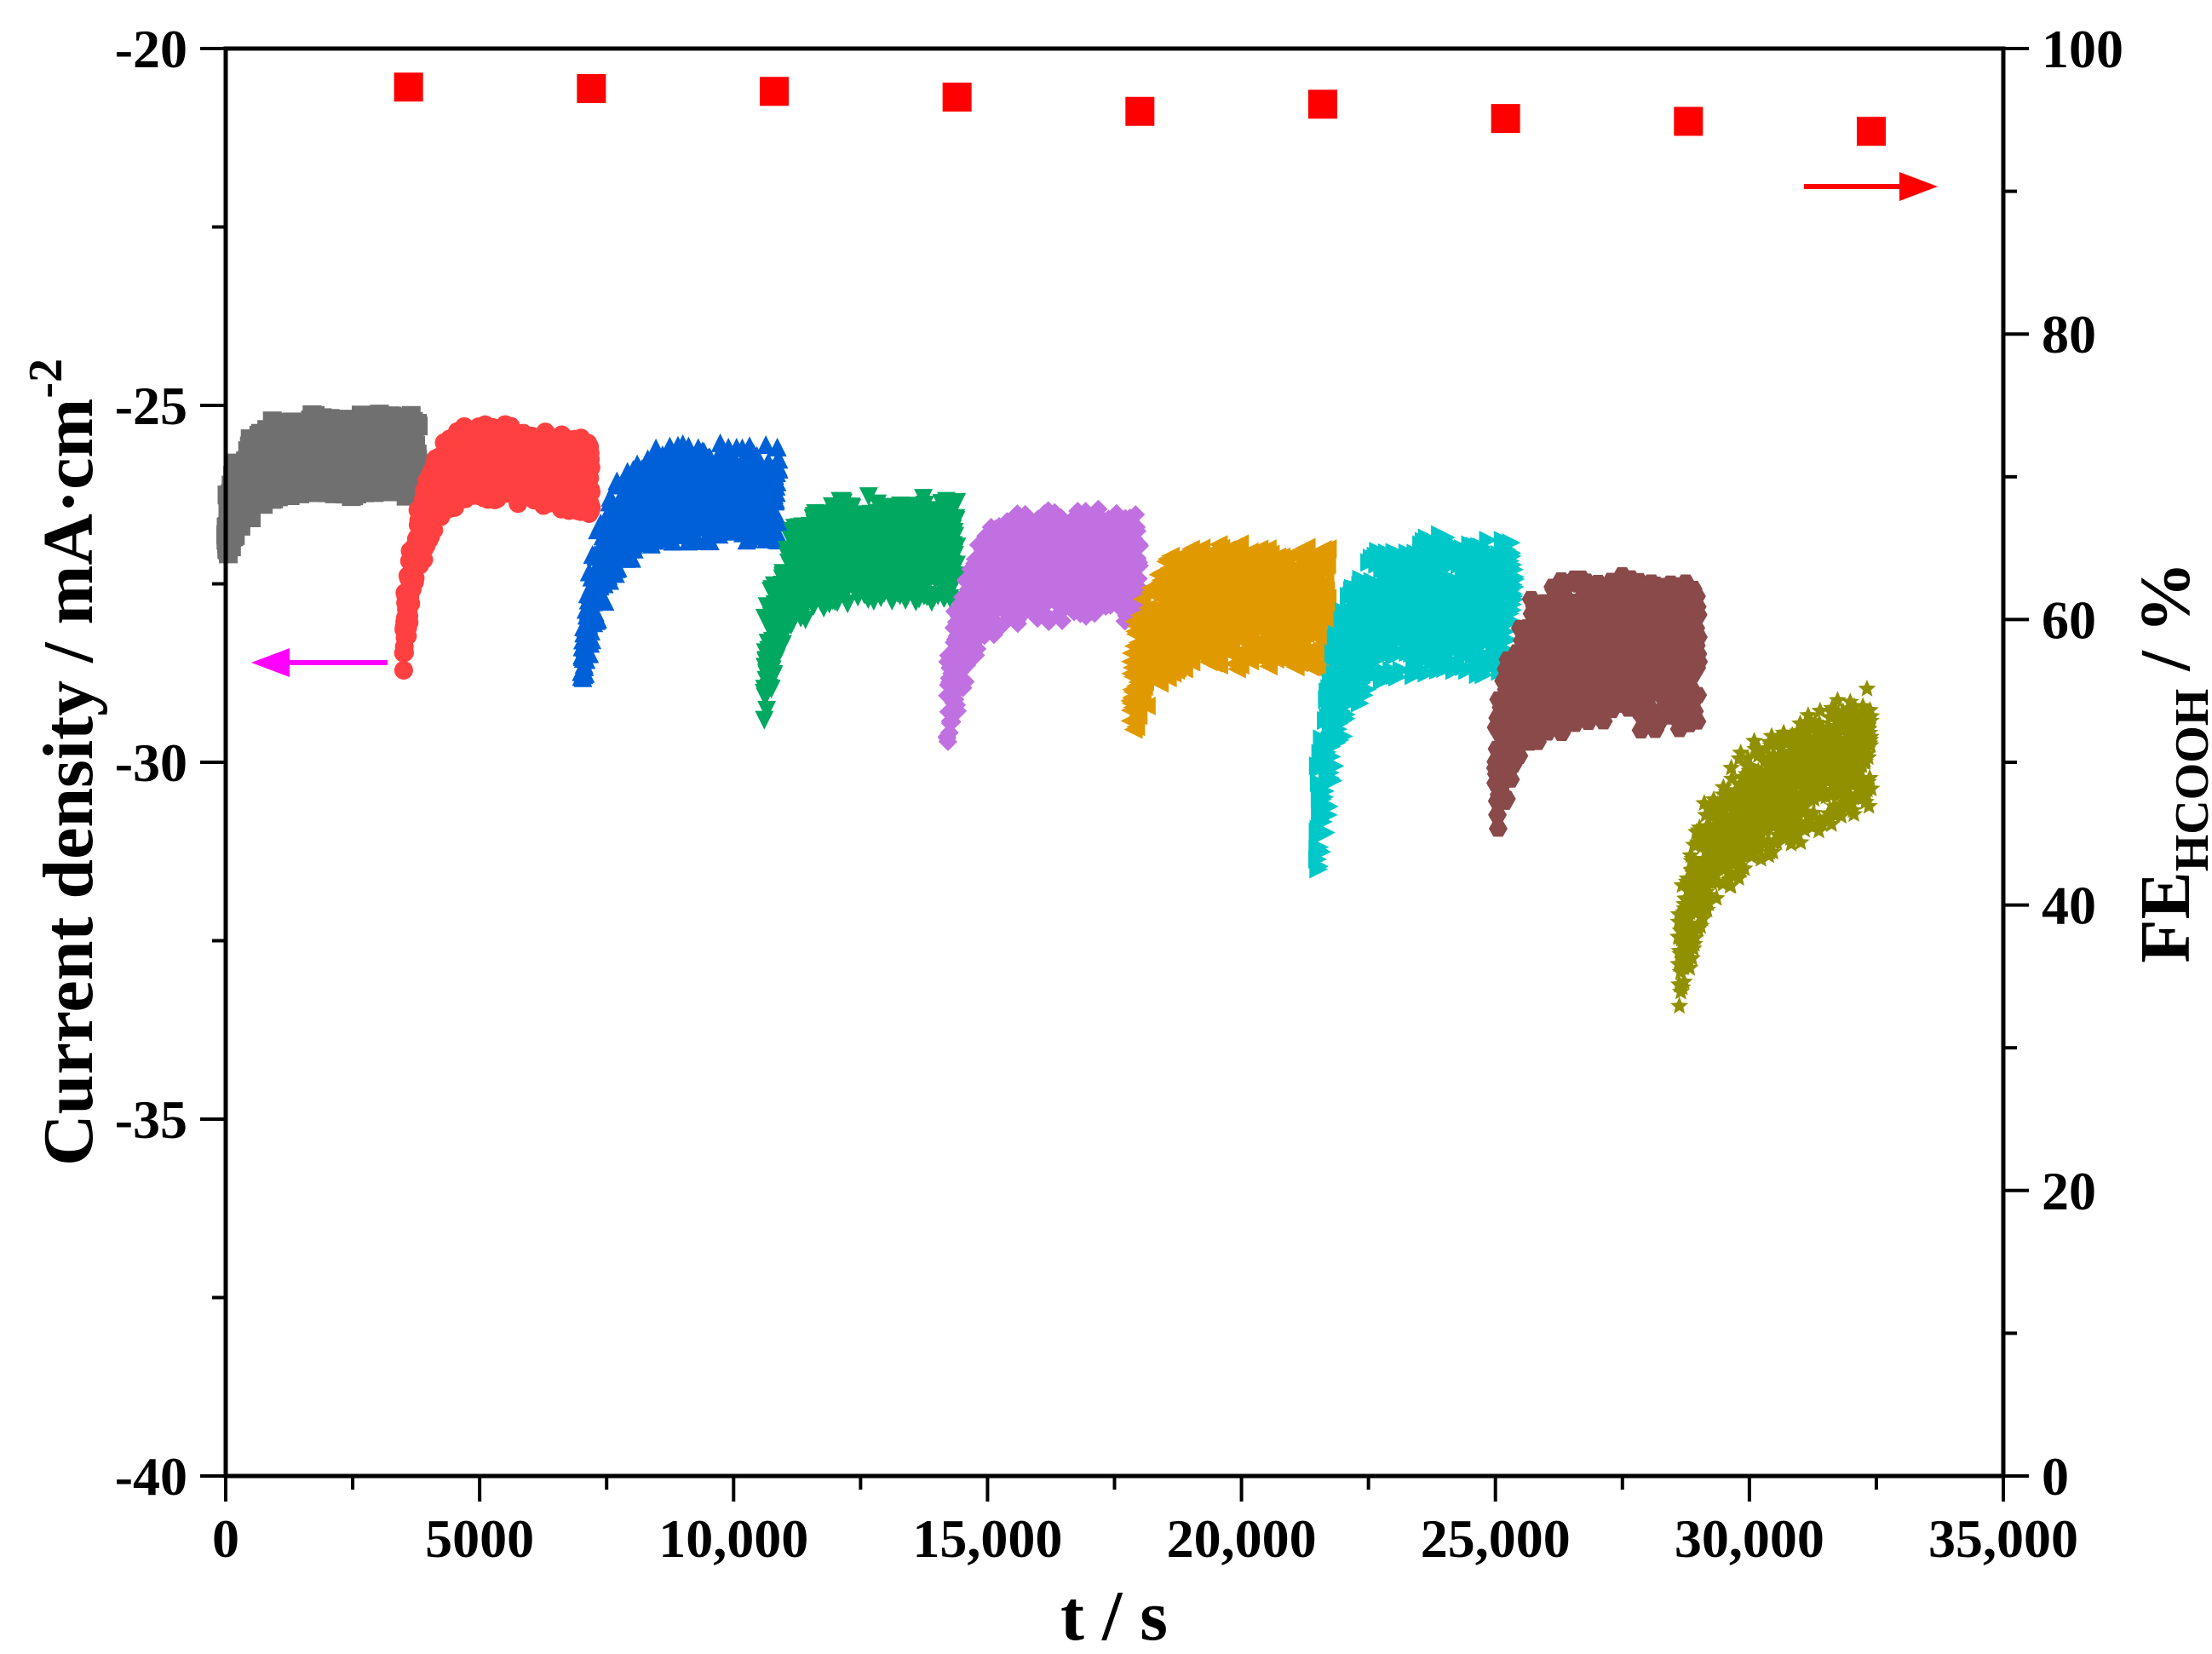 This screenshot has width=2212, height=1654. I want to click on x-tick-label: 5000, so click(479, 1538).